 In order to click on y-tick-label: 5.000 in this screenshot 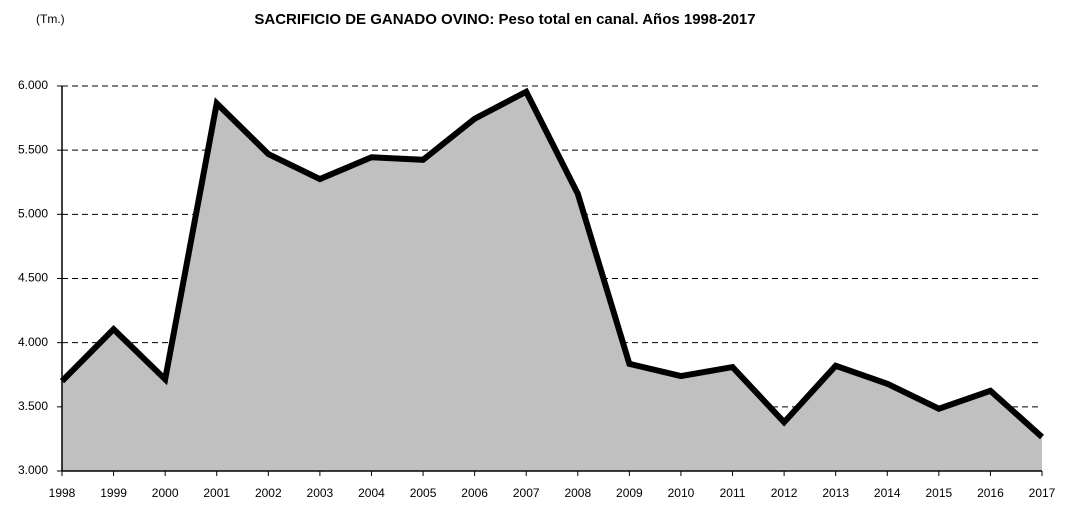, I will do `click(33, 214)`.